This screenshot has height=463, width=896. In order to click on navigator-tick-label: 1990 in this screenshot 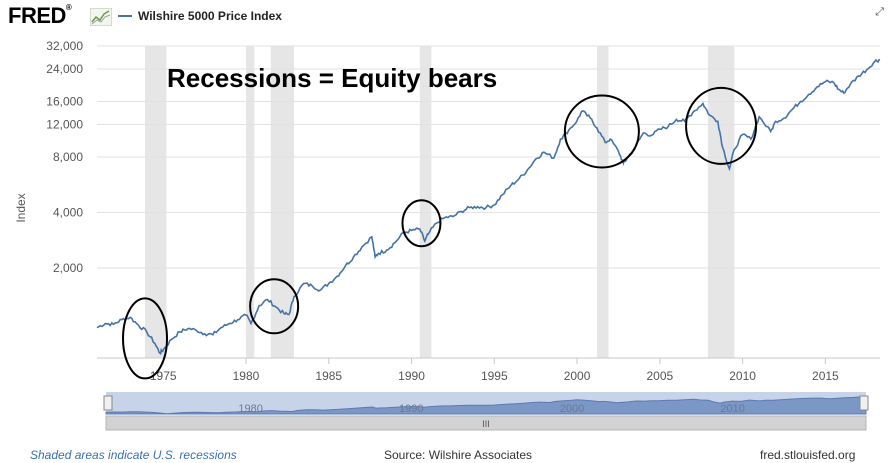, I will do `click(411, 409)`.